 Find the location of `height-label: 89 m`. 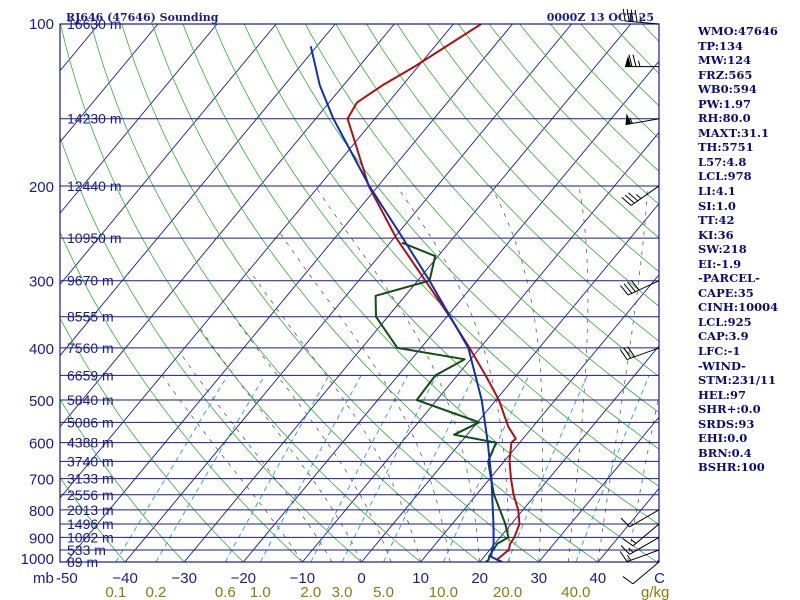

height-label: 89 m is located at coordinates (82, 562).